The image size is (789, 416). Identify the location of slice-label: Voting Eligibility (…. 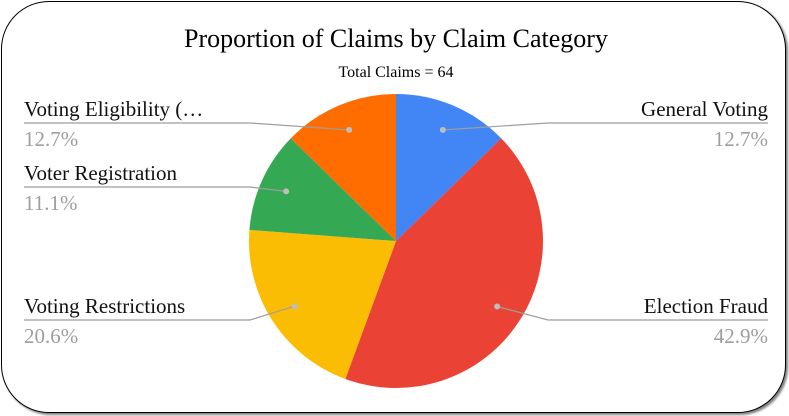
(113, 109).